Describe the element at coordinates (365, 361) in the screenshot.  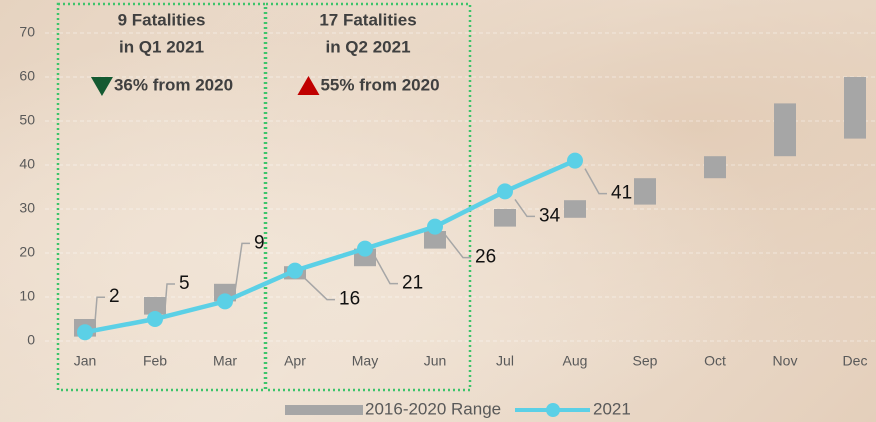
I see `x-tick-label: May` at that location.